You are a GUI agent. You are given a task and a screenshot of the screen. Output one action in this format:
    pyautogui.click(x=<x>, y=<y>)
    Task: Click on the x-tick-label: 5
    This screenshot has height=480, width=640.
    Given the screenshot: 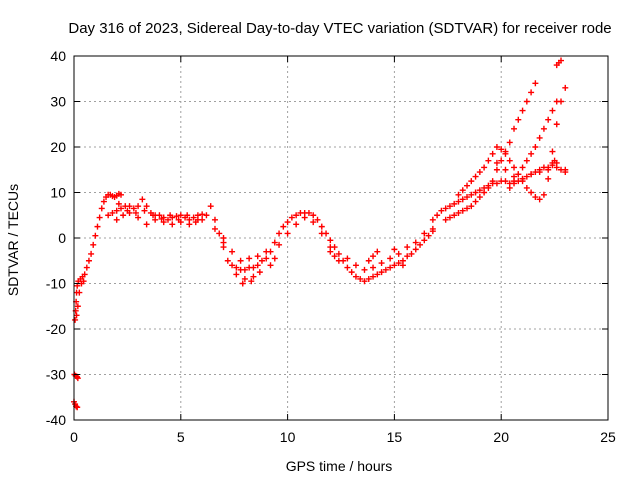 What is the action you would take?
    pyautogui.click(x=181, y=437)
    